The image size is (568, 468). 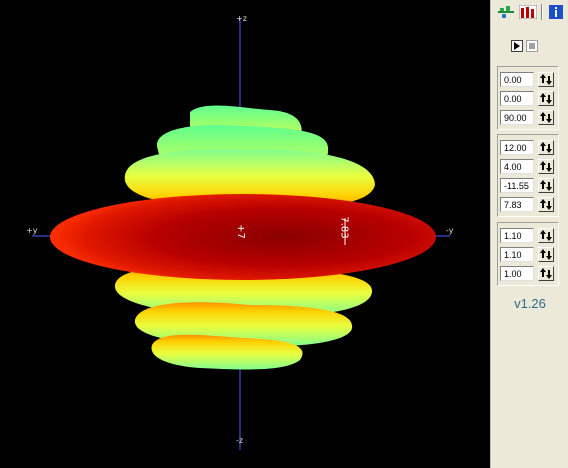 I want to click on stretch-group: 1.10 1.10 1.00, so click(x=528, y=254).